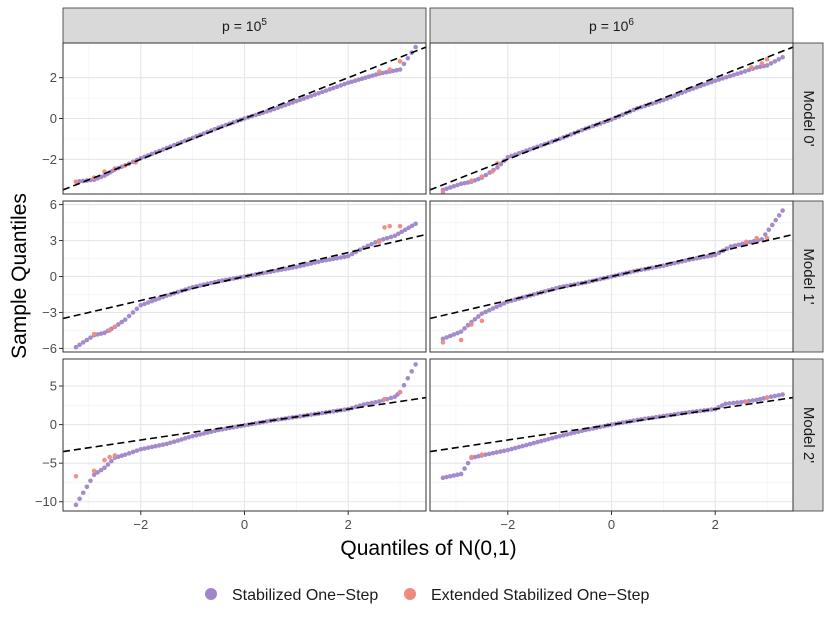 This screenshot has height=628, width=830. Describe the element at coordinates (808, 276) in the screenshot. I see `row-strip-m1` at that location.